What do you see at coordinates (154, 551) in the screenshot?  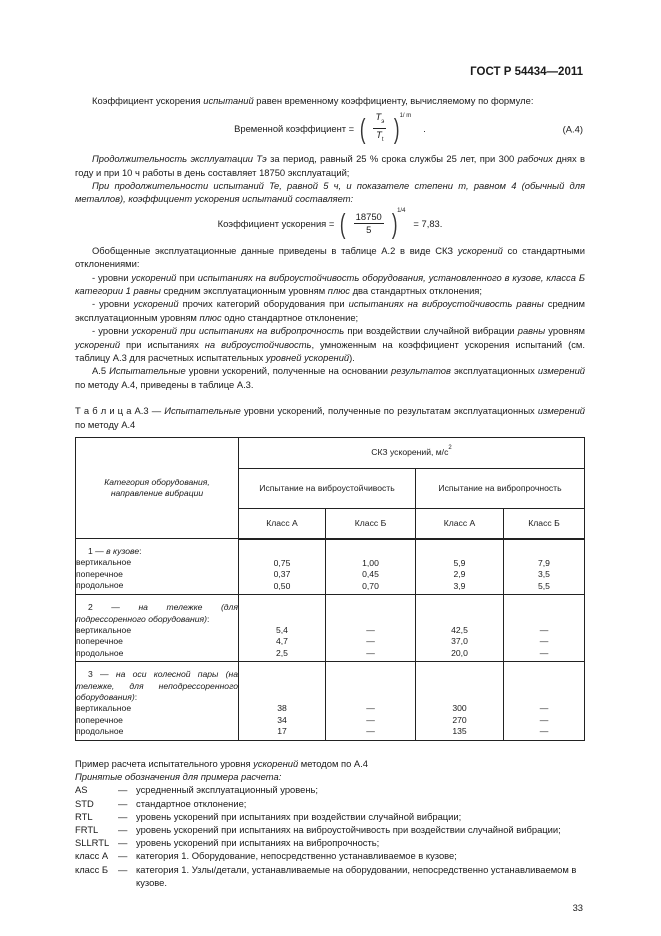 I see `category-title: 1 — в кузове:` at bounding box center [154, 551].